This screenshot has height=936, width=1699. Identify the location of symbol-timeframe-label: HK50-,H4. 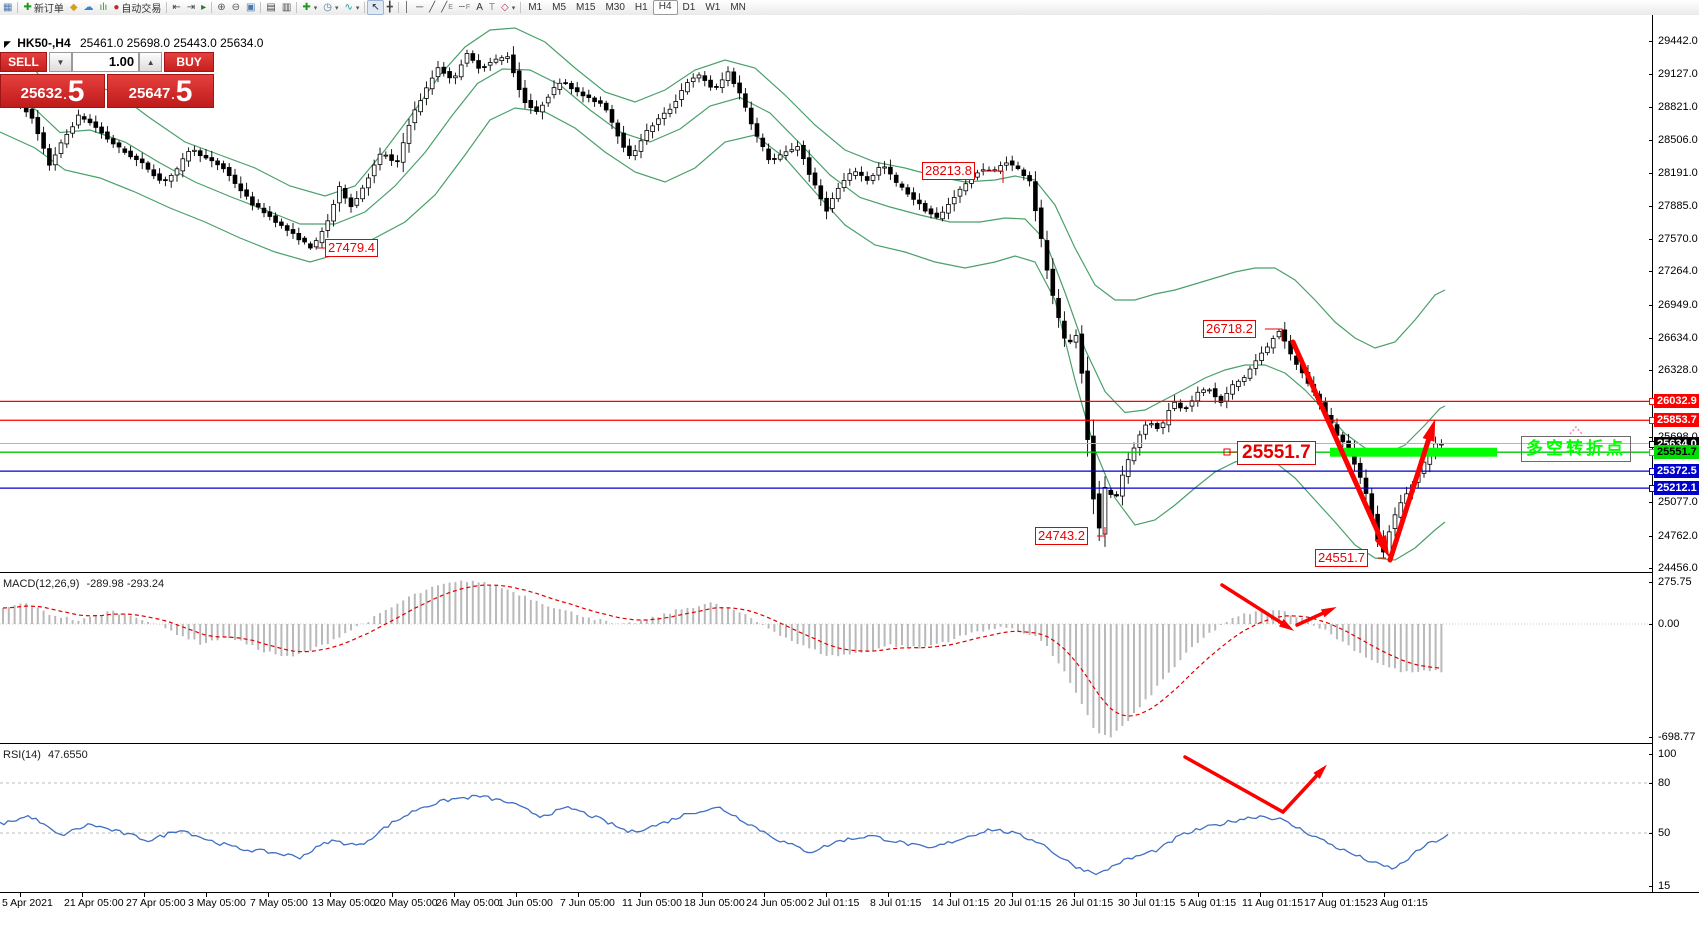
(44, 43).